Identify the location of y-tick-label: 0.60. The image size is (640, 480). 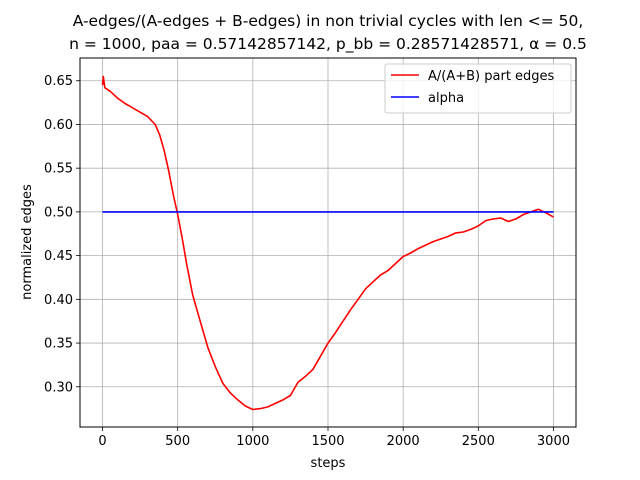
(58, 125).